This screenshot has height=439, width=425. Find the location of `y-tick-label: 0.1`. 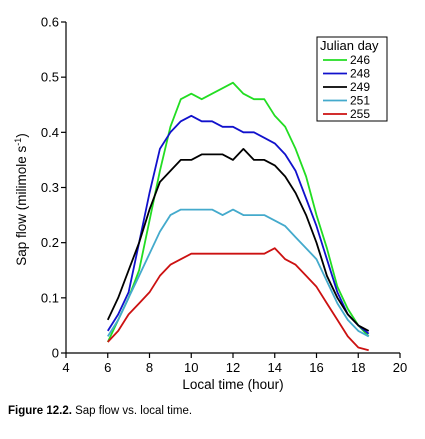

y-tick-label: 0.1 is located at coordinates (50, 297).